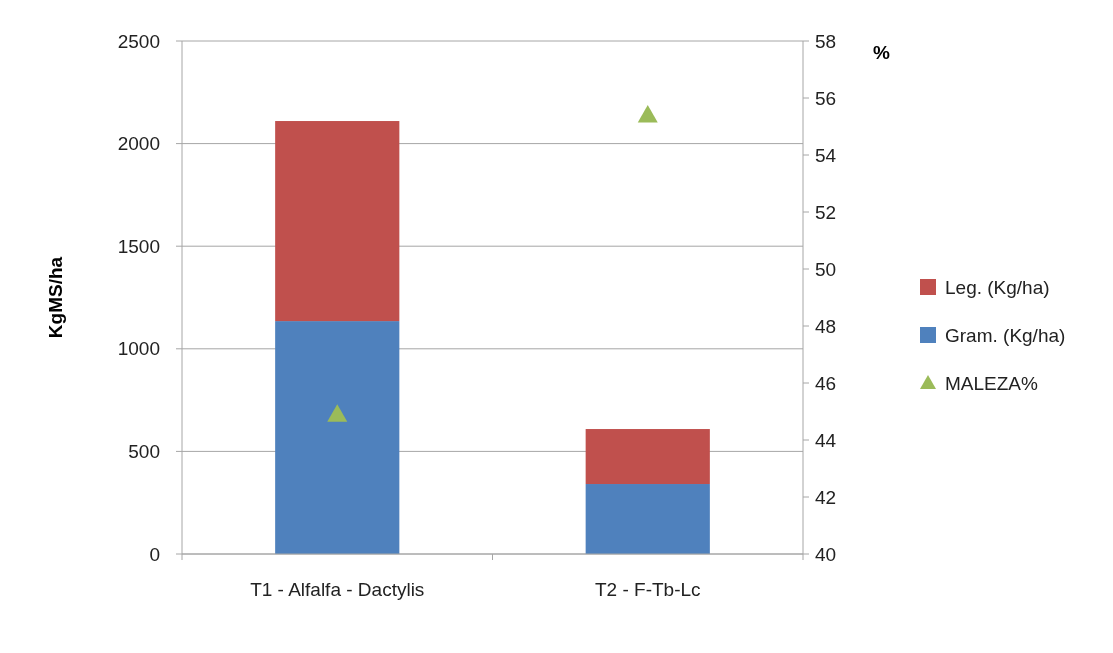  What do you see at coordinates (826, 155) in the screenshot?
I see `y2-tick-label: 54` at bounding box center [826, 155].